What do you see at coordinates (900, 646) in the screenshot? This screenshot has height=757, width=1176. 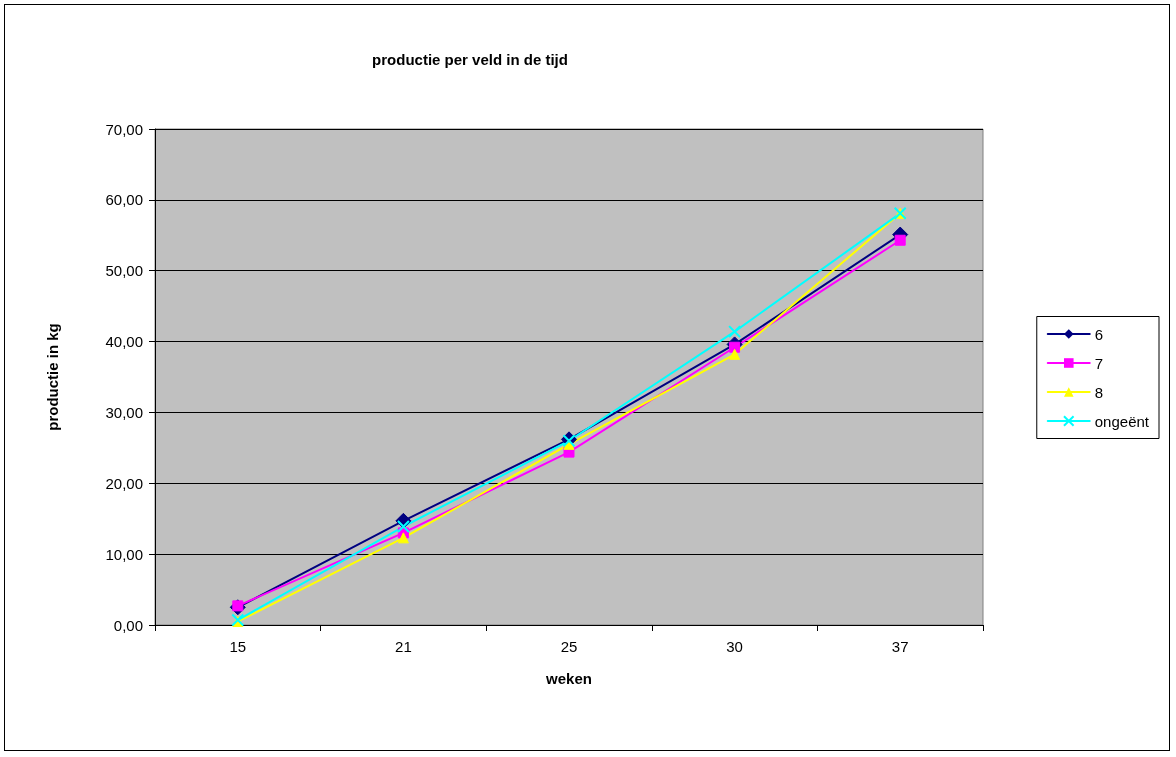 I see `x-tick-label: 37` at bounding box center [900, 646].